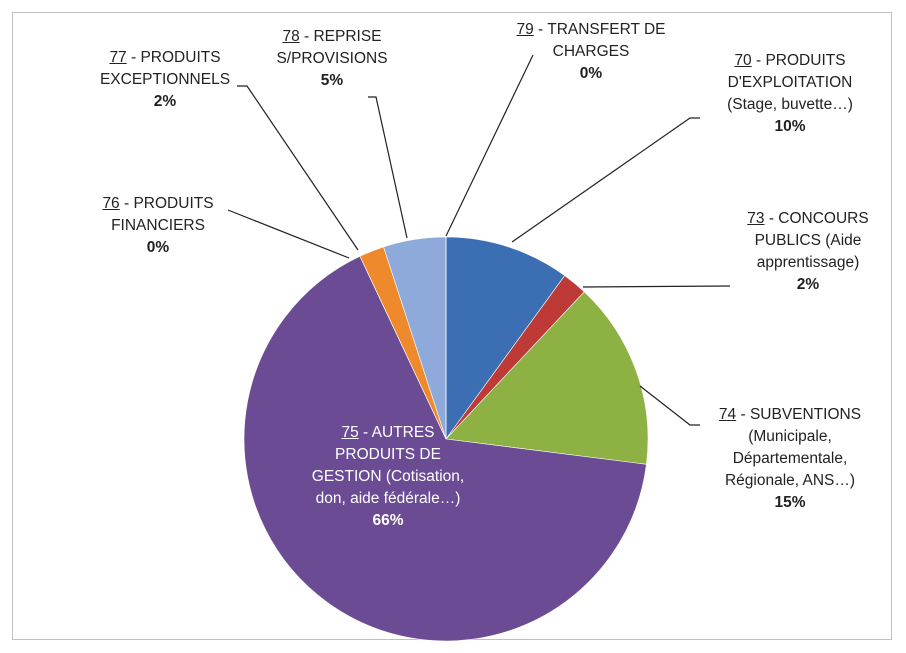 Image resolution: width=906 pixels, height=653 pixels. I want to click on slice-value-label: 15%, so click(790, 502).